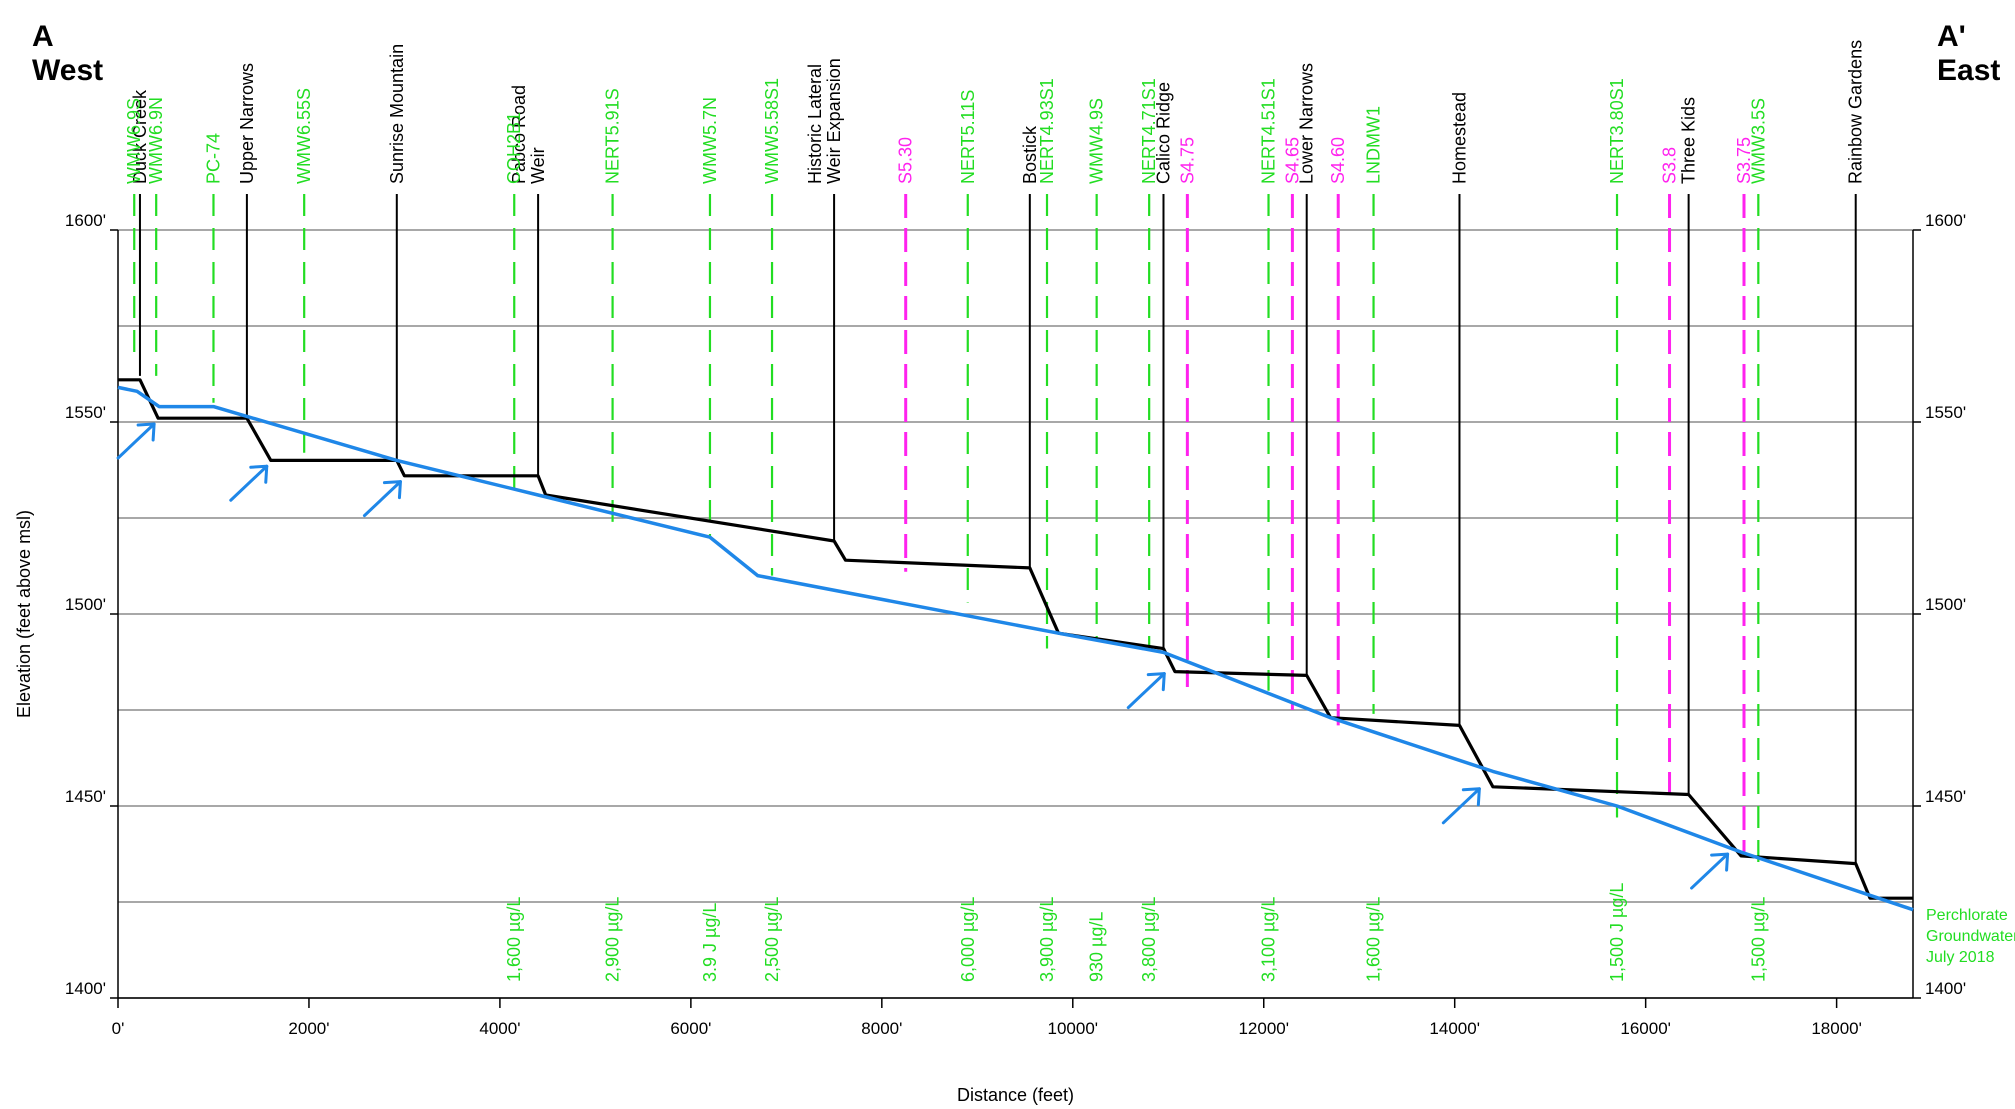 The image size is (2015, 1109). I want to click on concentration-label-nert4-71s1: 3,800 µg/L, so click(1149, 939).